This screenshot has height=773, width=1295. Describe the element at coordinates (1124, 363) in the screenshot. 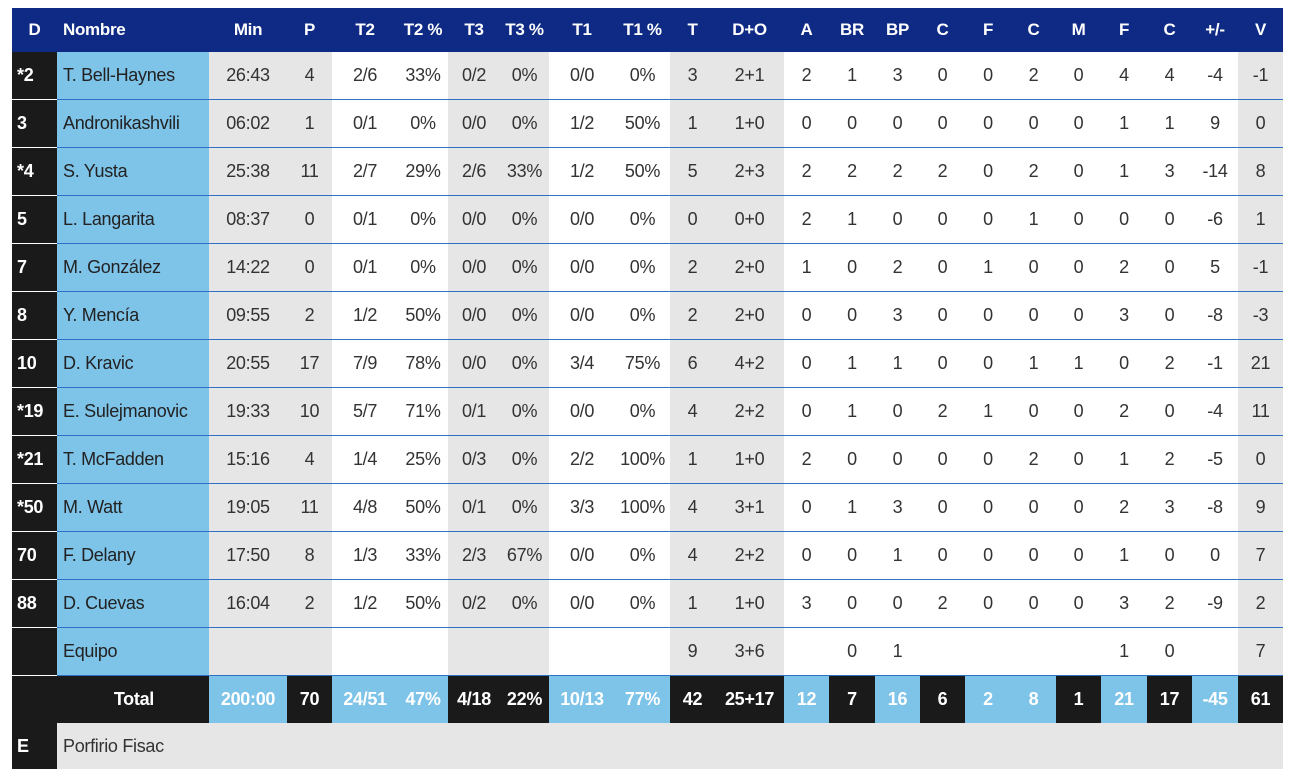

I see `stat-f2: 0` at that location.